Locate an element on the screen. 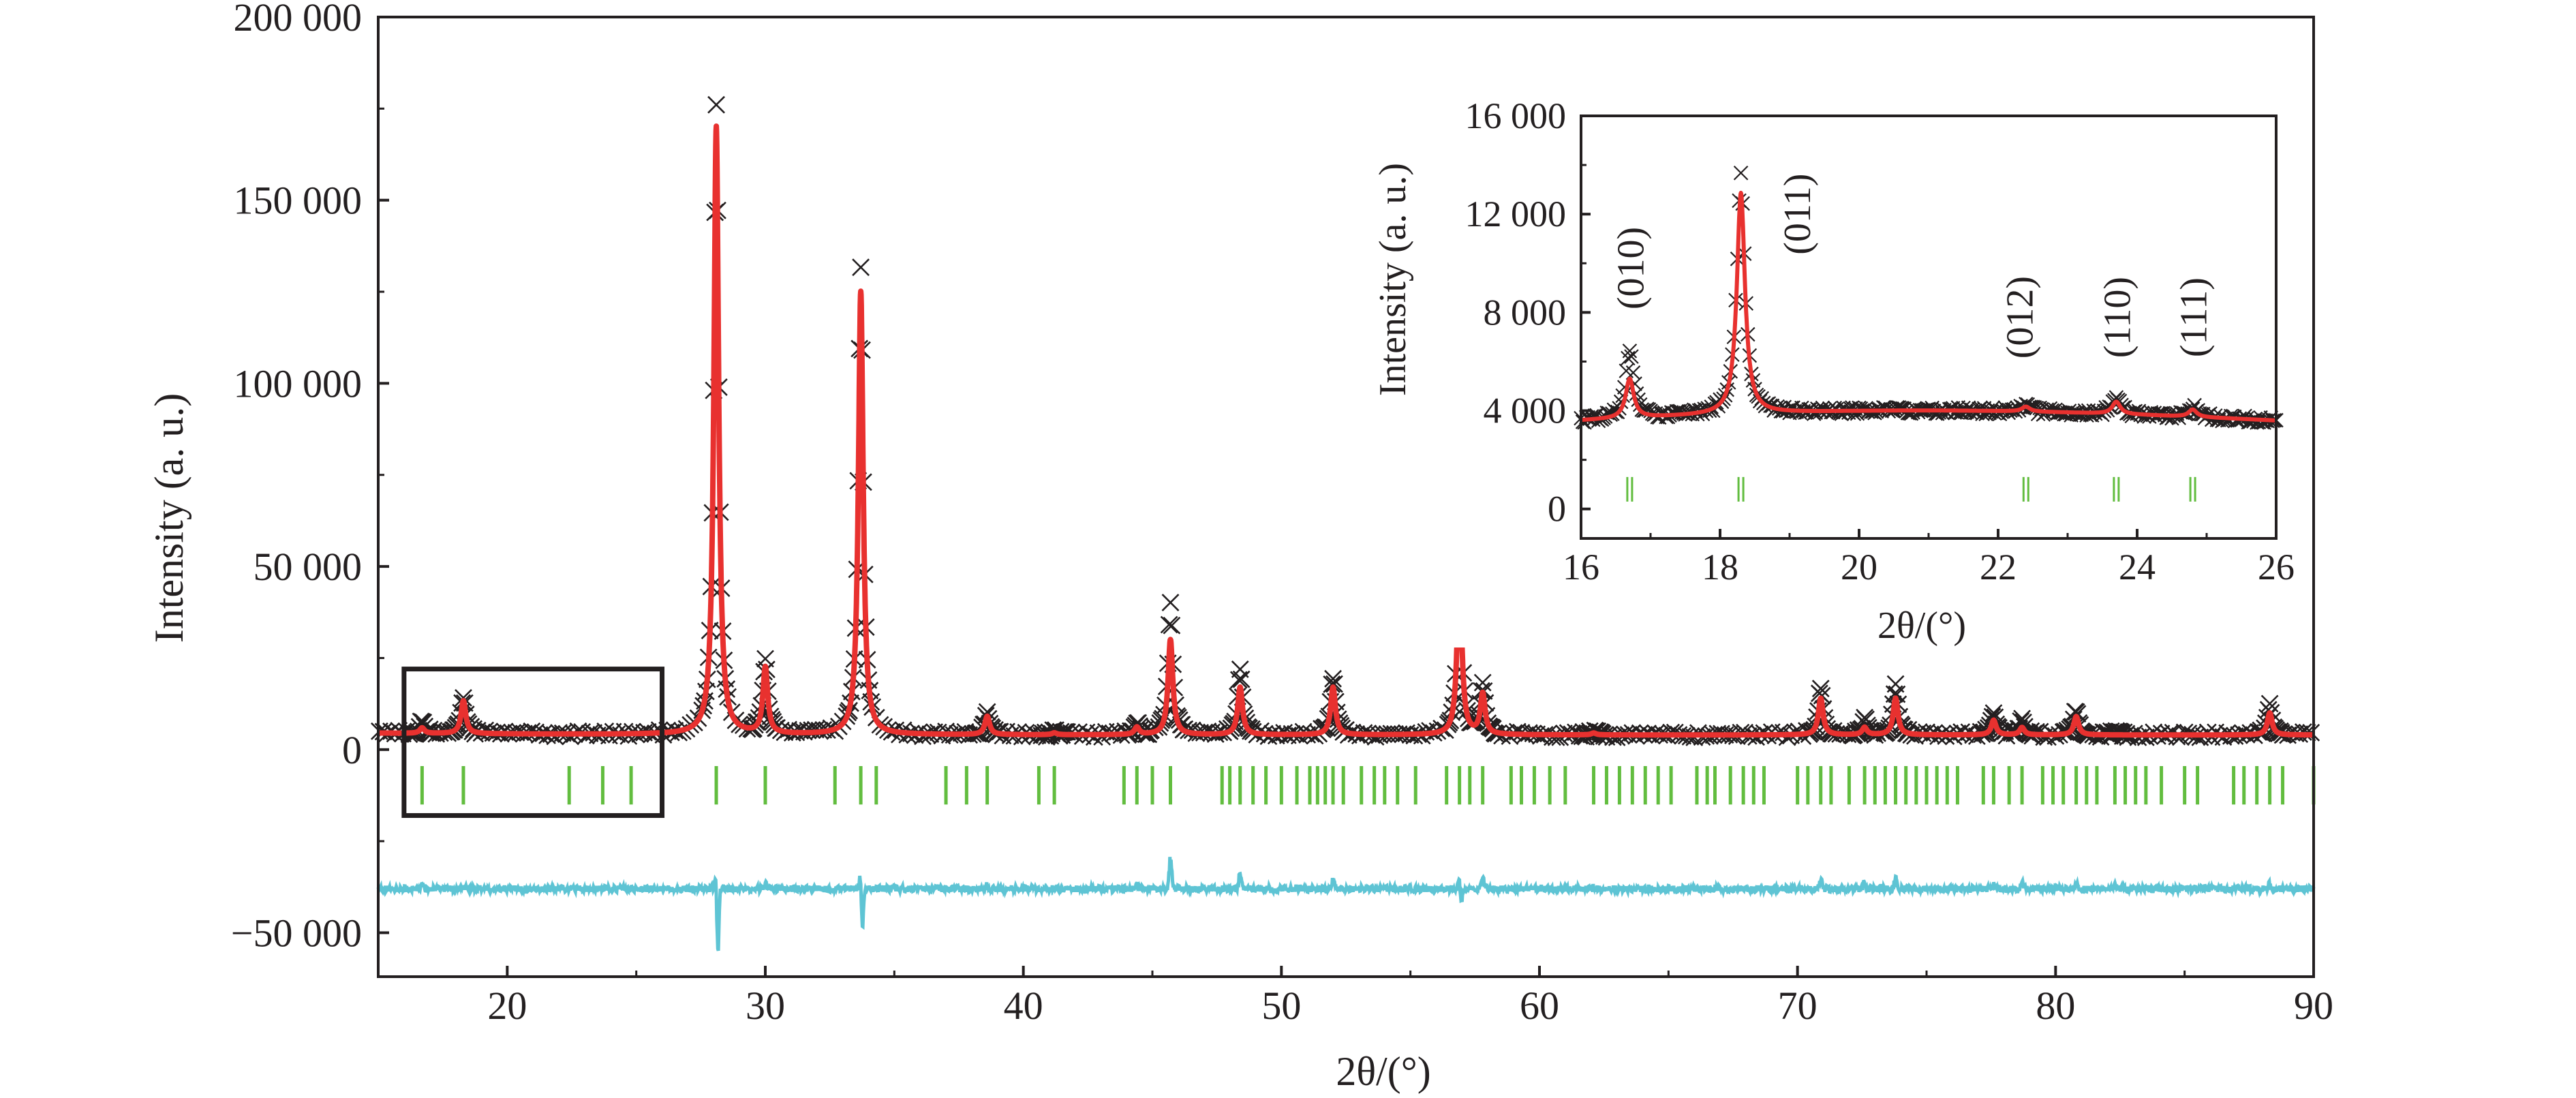 The image size is (2576, 1098). main-y-tick-label: 150 000 is located at coordinates (298, 201).